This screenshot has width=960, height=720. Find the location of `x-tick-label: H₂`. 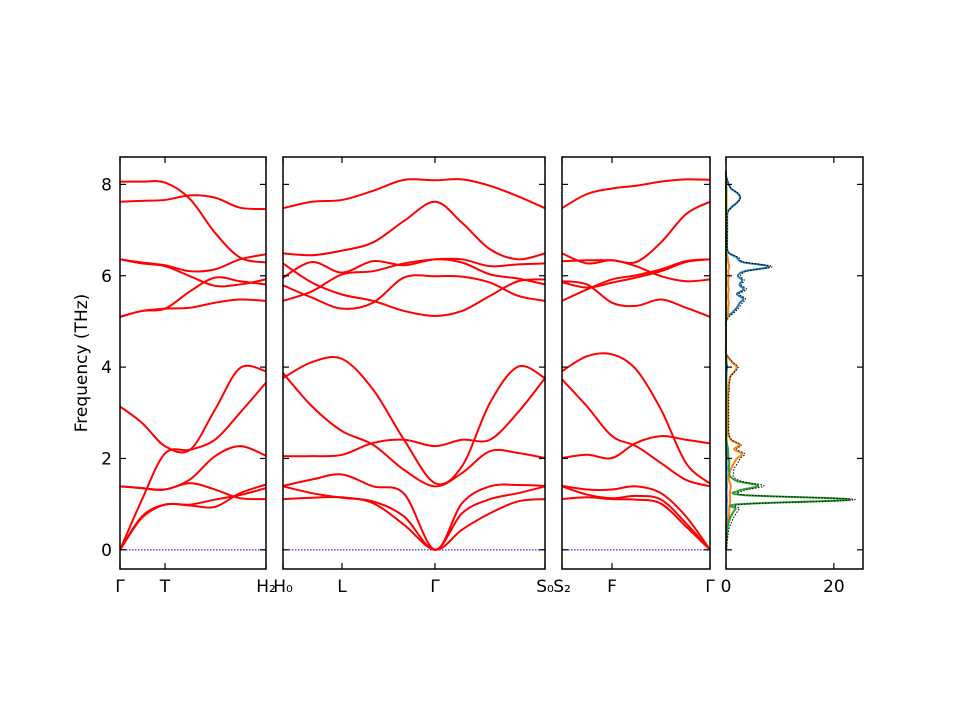

x-tick-label: H₂ is located at coordinates (266, 587).